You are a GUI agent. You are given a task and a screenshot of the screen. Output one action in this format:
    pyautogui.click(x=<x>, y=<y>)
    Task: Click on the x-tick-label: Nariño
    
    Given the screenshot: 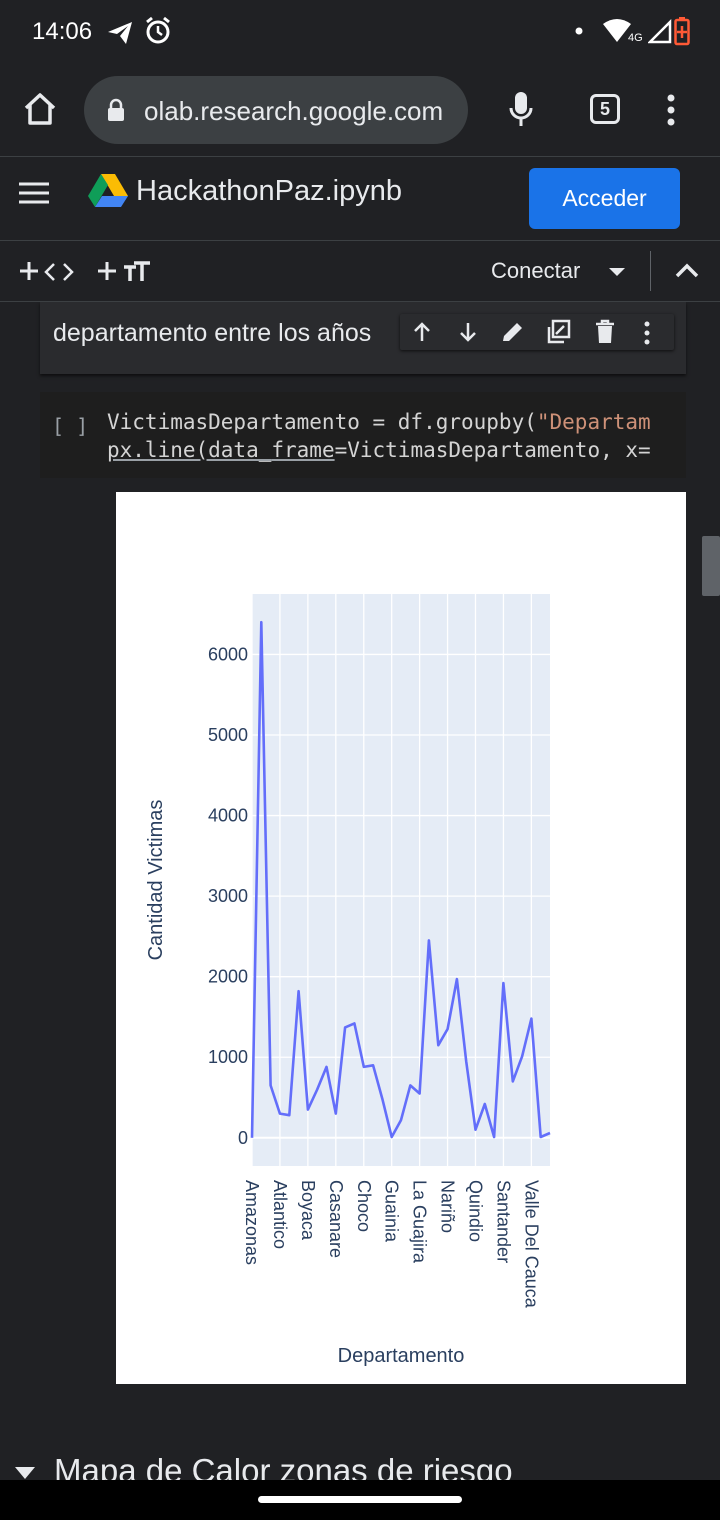 What is the action you would take?
    pyautogui.click(x=448, y=1206)
    